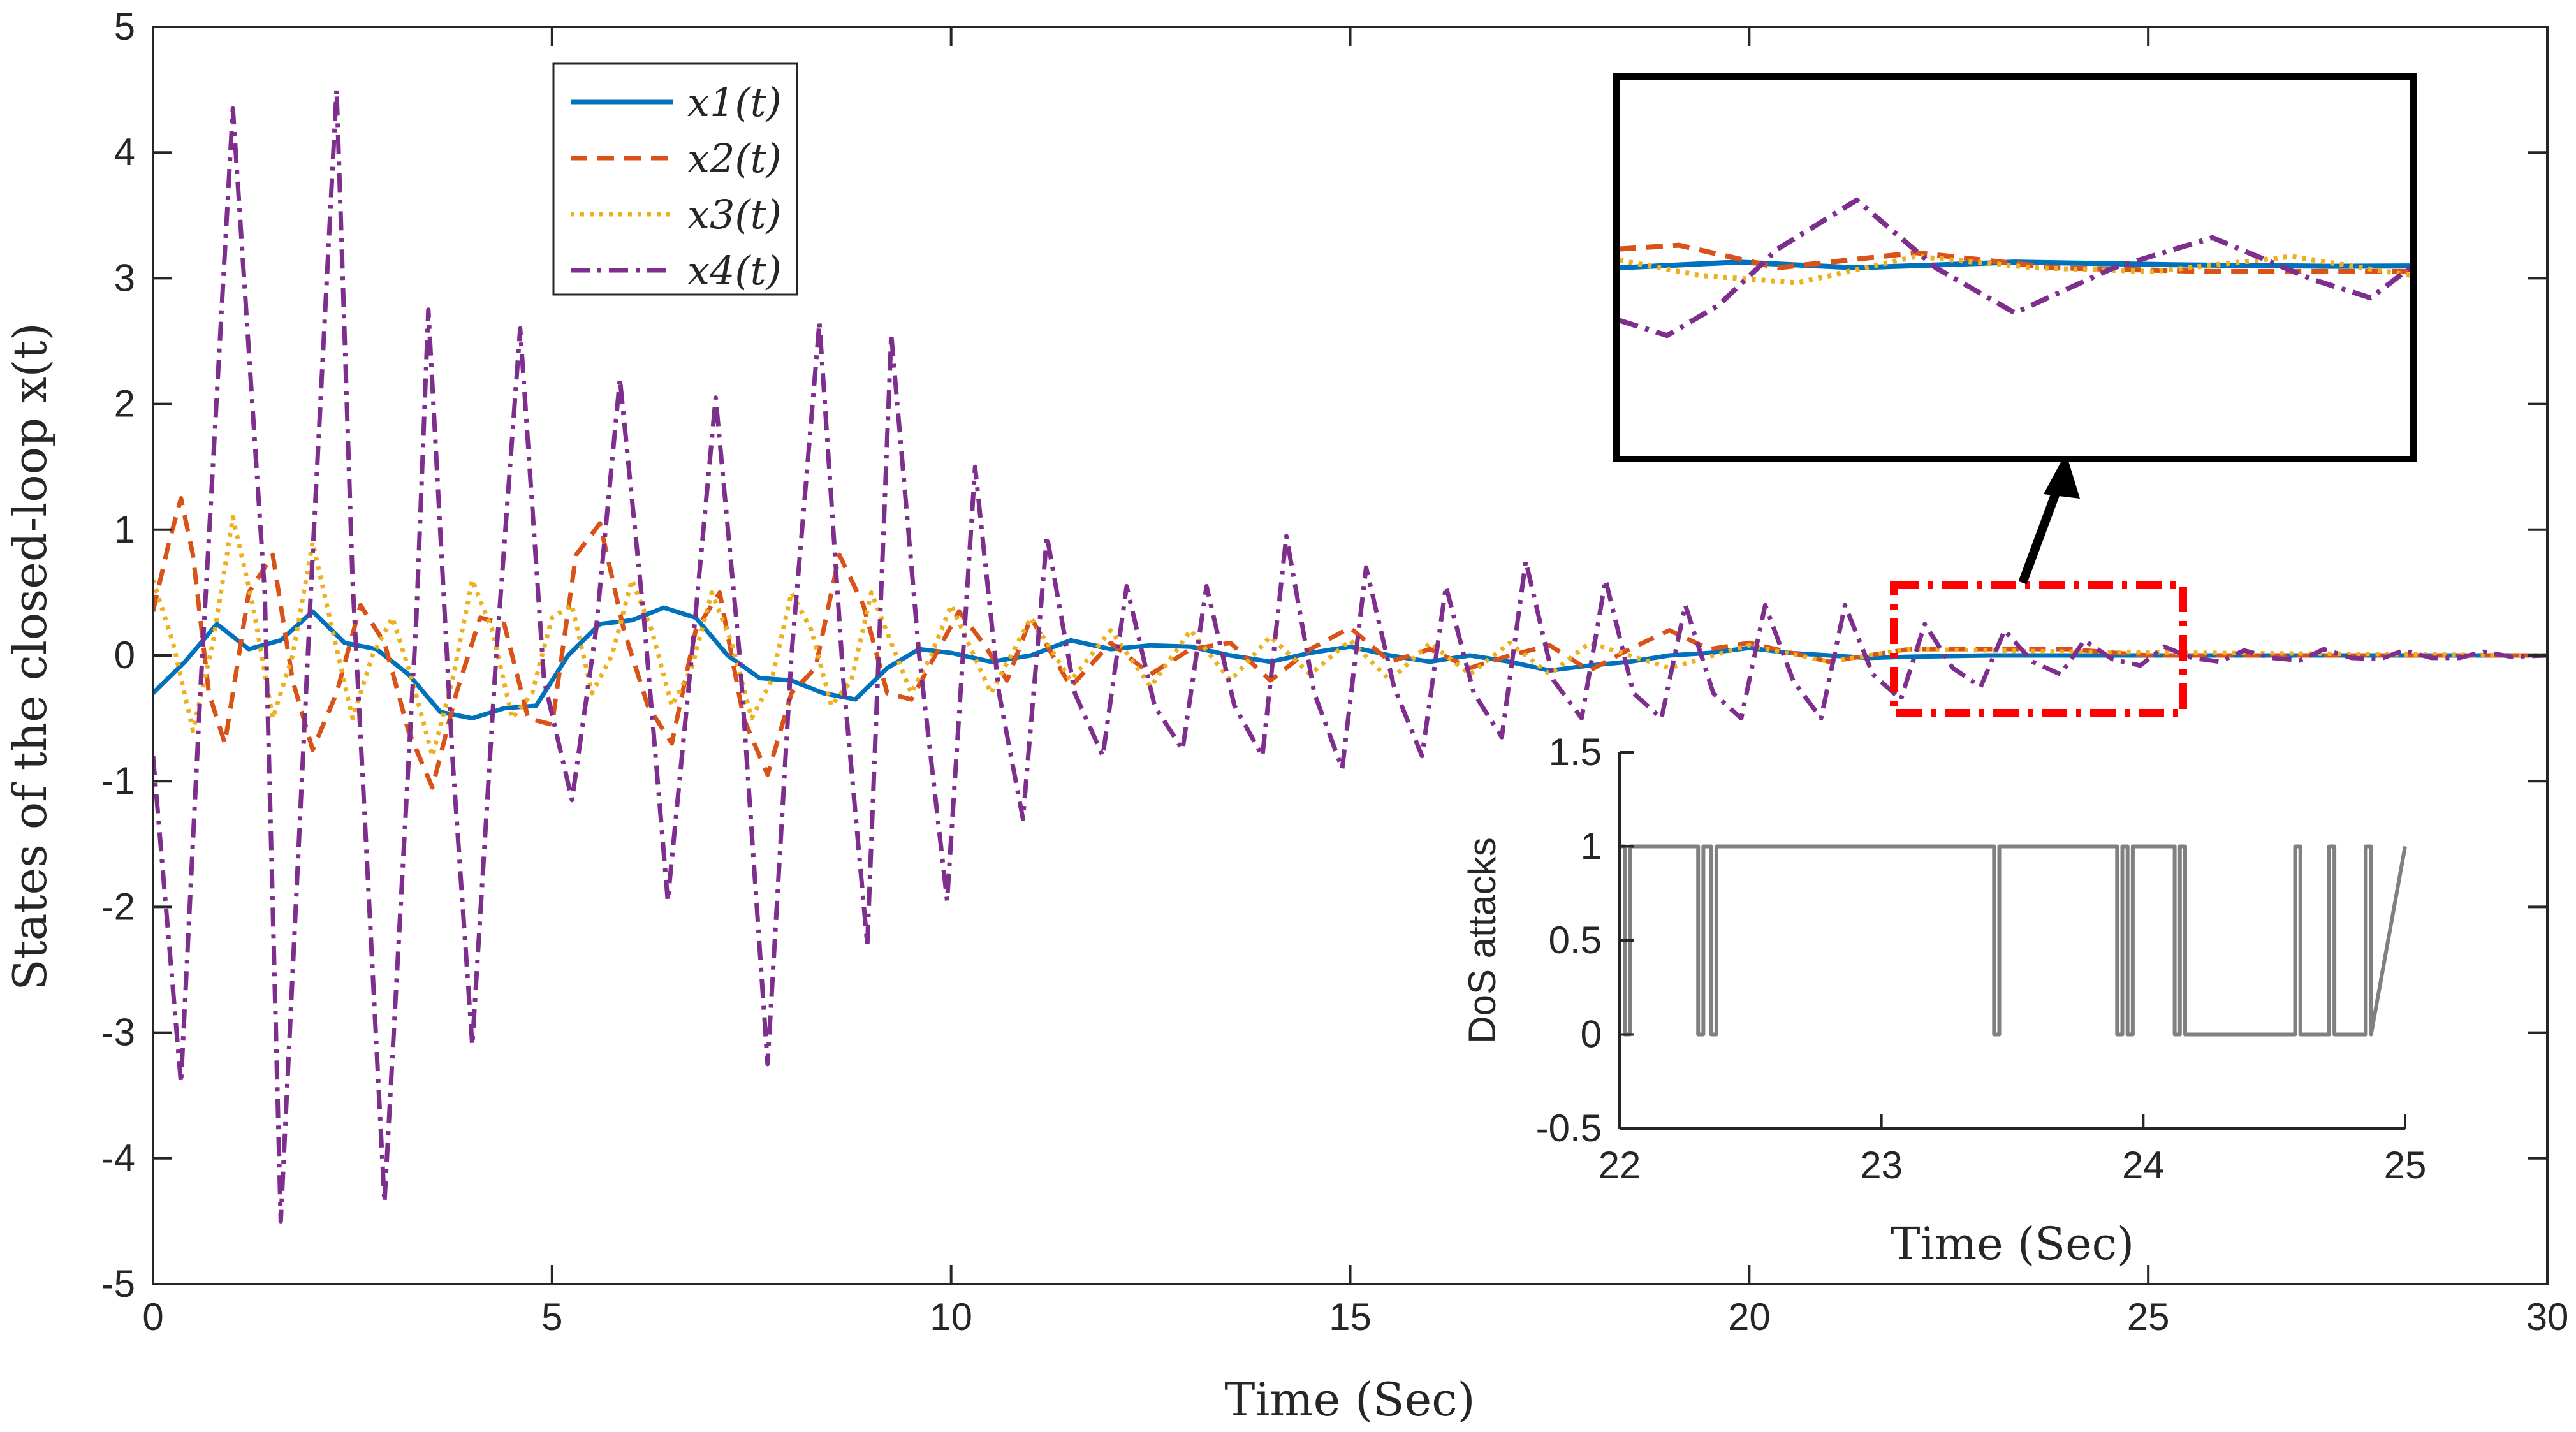 This screenshot has height=1432, width=2576. Describe the element at coordinates (1482, 940) in the screenshot. I see `dos-y-axis-label: DoS attacks` at that location.